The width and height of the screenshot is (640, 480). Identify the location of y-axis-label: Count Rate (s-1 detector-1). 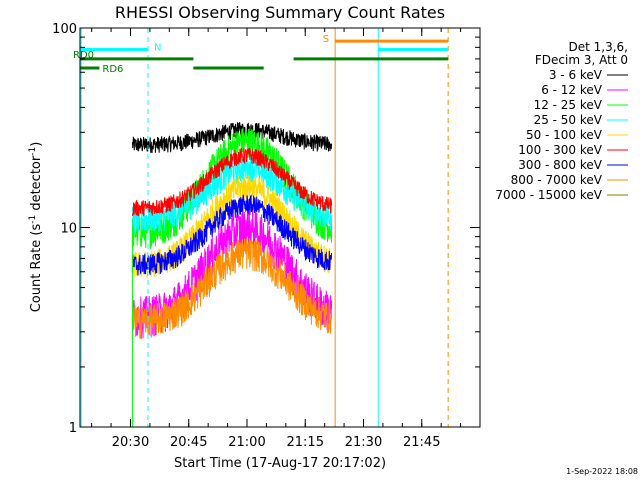
(36, 227).